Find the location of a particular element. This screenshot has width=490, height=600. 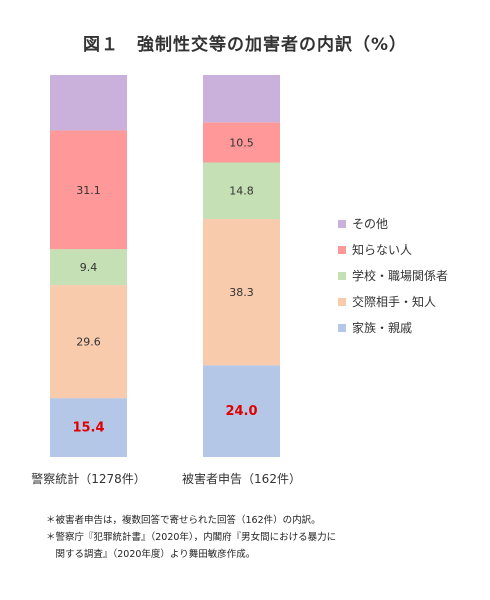

data-label: 14.8 is located at coordinates (241, 191).